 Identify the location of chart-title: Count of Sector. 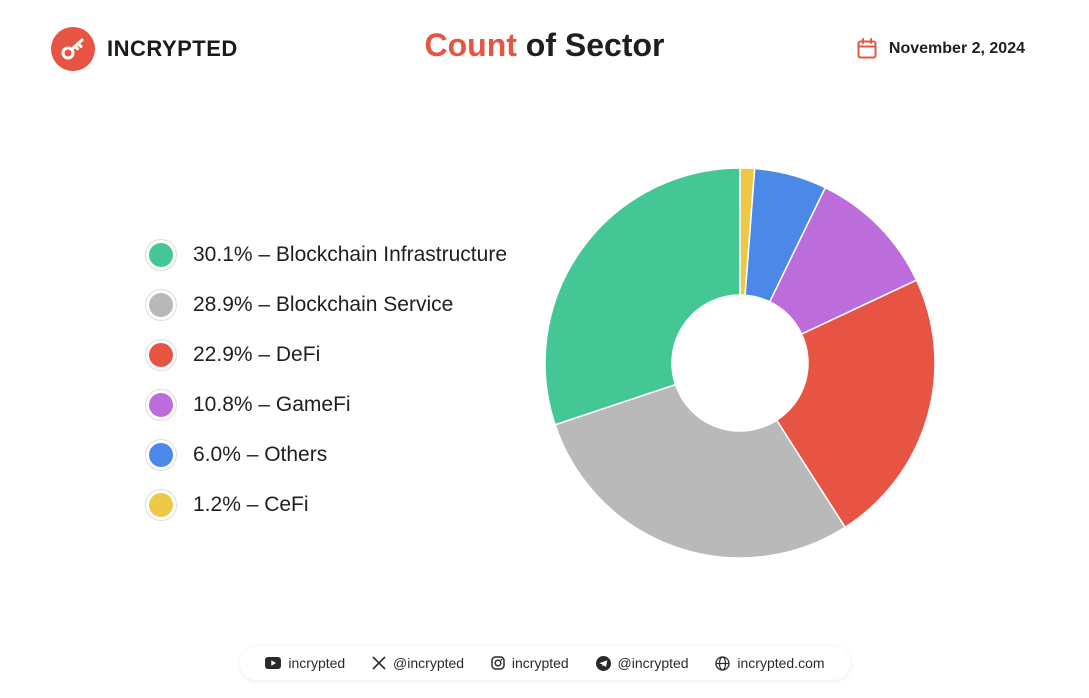
(544, 45).